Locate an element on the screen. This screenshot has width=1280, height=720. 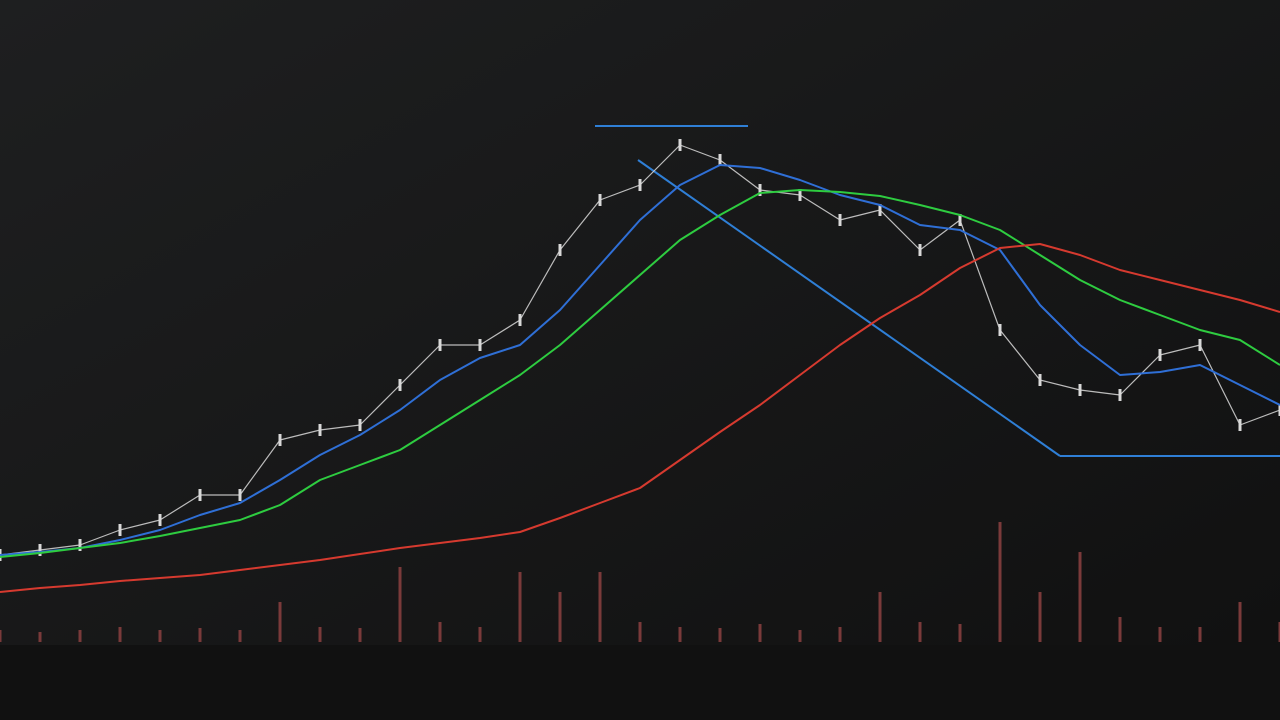
volume-floor is located at coordinates (640, 682).